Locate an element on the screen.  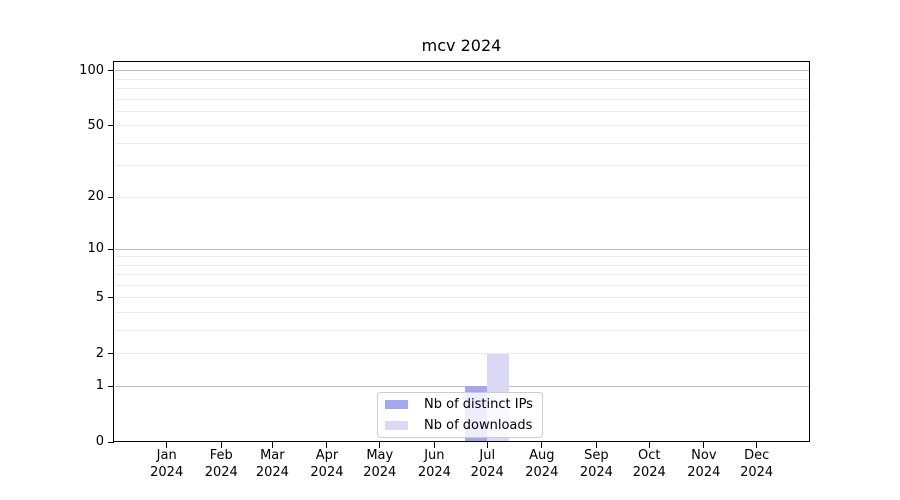
x-axis-tick-label: Dec 2024 is located at coordinates (757, 464).